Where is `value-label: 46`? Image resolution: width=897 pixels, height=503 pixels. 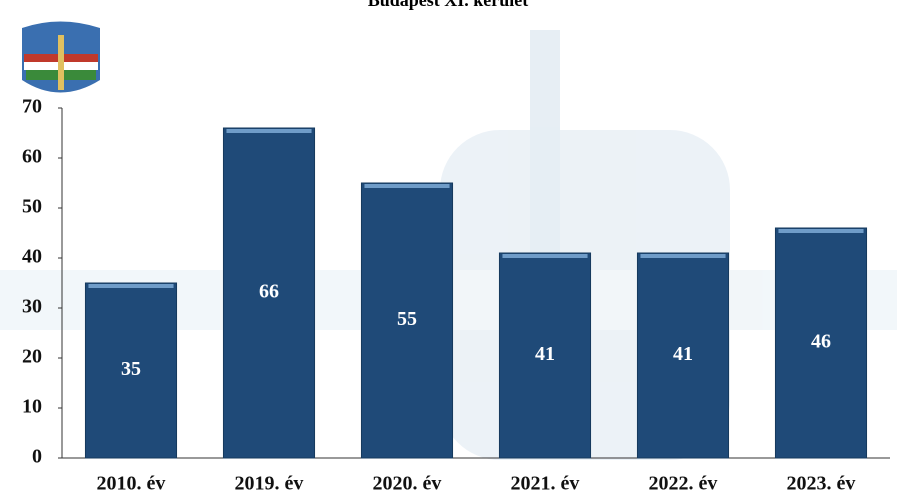 value-label: 46 is located at coordinates (821, 342).